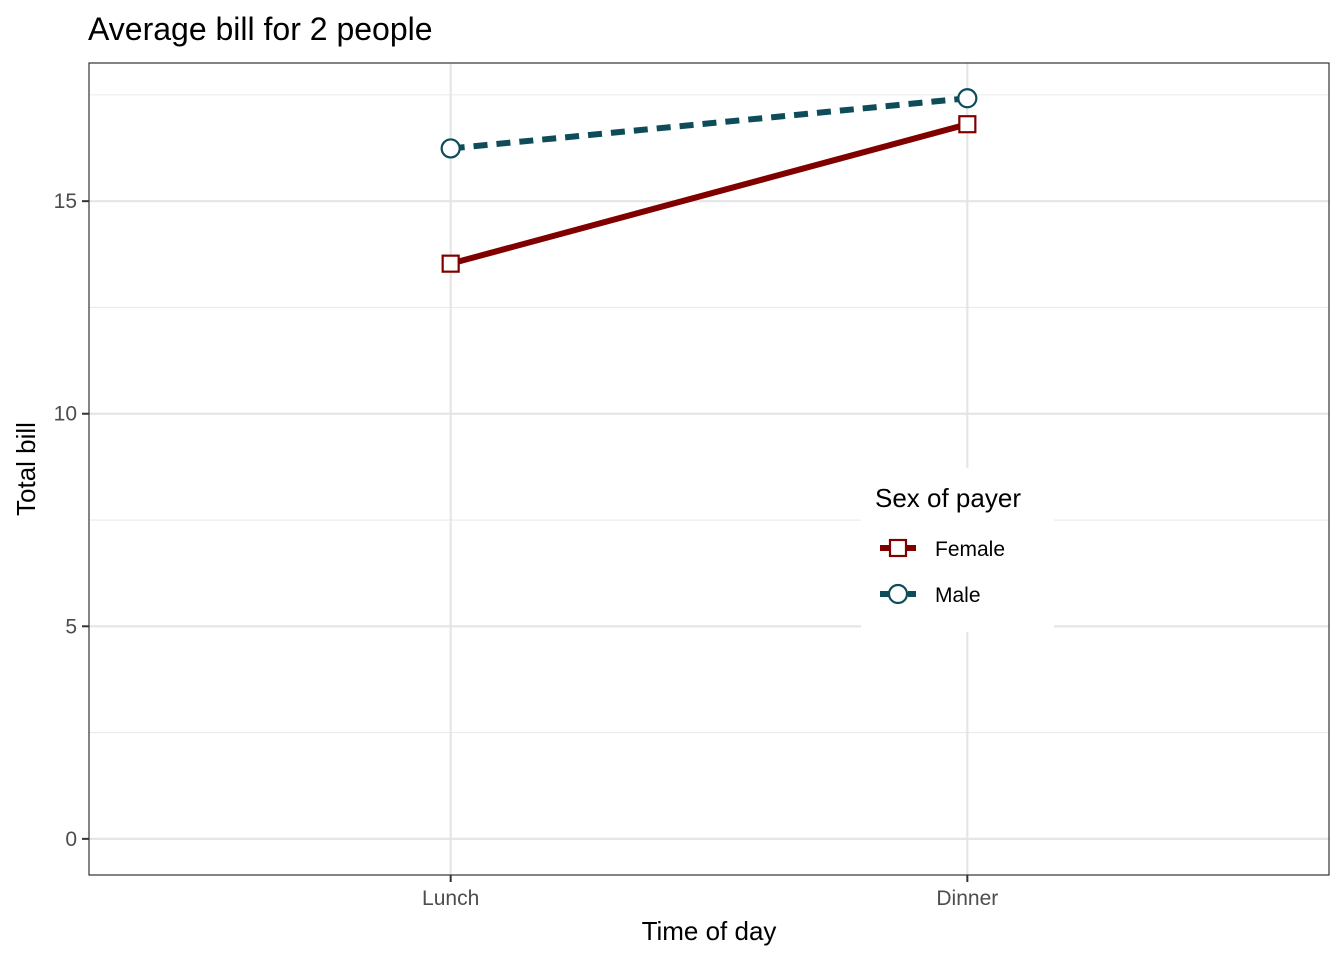 Image resolution: width=1344 pixels, height=960 pixels. Describe the element at coordinates (709, 931) in the screenshot. I see `x-axis-title: Time of day` at that location.